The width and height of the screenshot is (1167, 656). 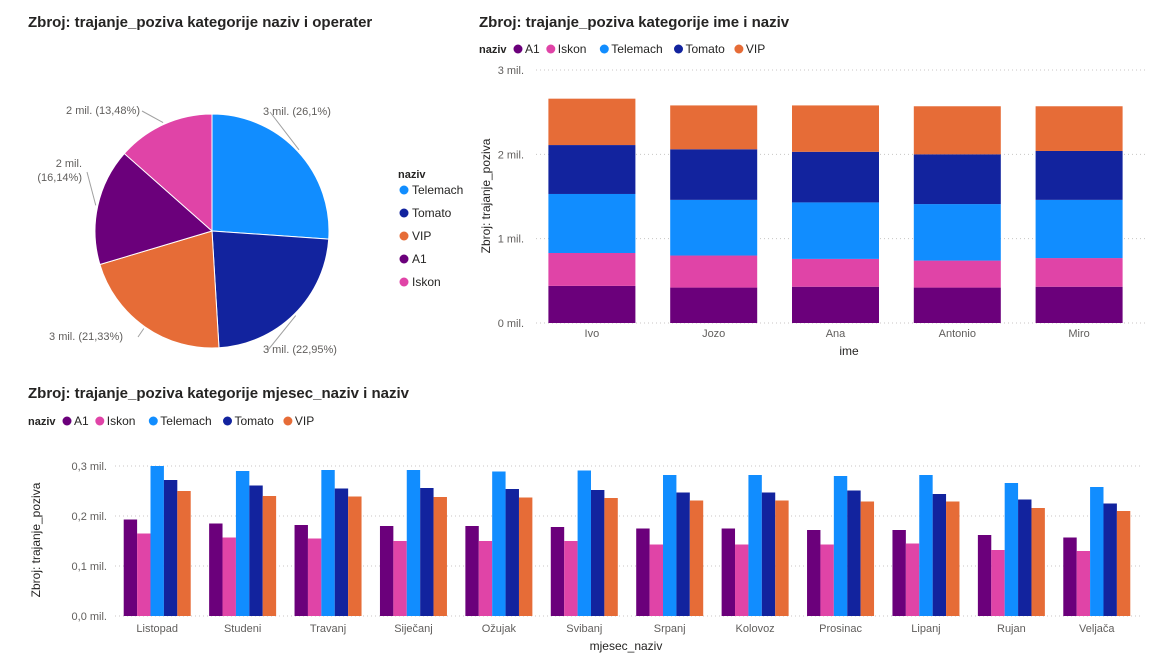 What do you see at coordinates (242, 629) in the screenshot?
I see `x-tick-label: Studeni` at bounding box center [242, 629].